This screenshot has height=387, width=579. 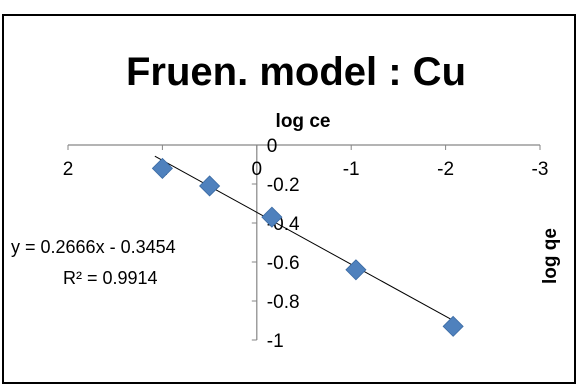 What do you see at coordinates (351, 169) in the screenshot?
I see `x-tick-label: -1` at bounding box center [351, 169].